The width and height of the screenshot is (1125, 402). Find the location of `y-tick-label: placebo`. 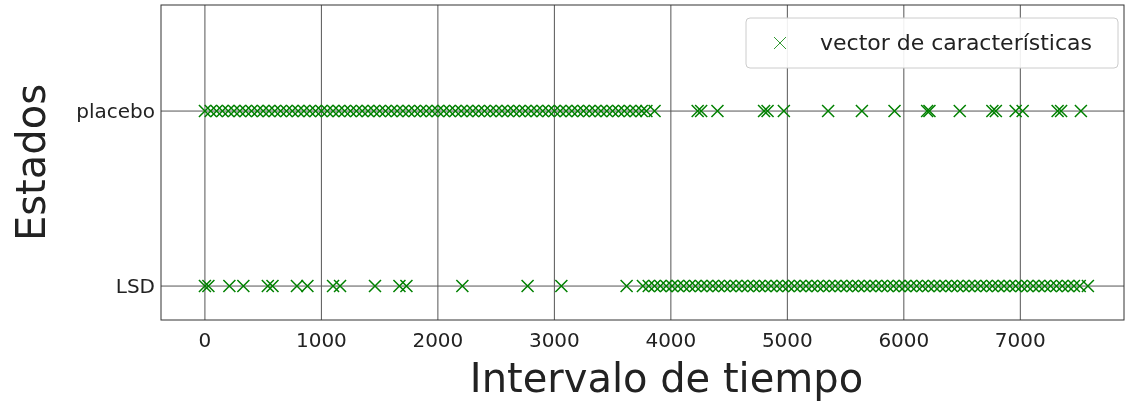

y-tick-label: placebo is located at coordinates (115, 111).